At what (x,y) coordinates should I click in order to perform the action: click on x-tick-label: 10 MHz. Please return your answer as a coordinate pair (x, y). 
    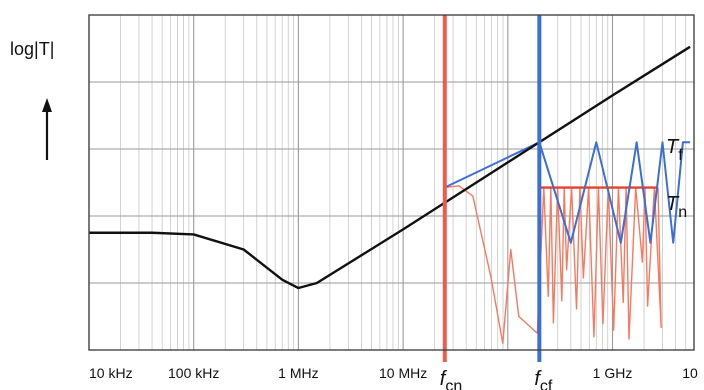
    Looking at the image, I should click on (403, 373).